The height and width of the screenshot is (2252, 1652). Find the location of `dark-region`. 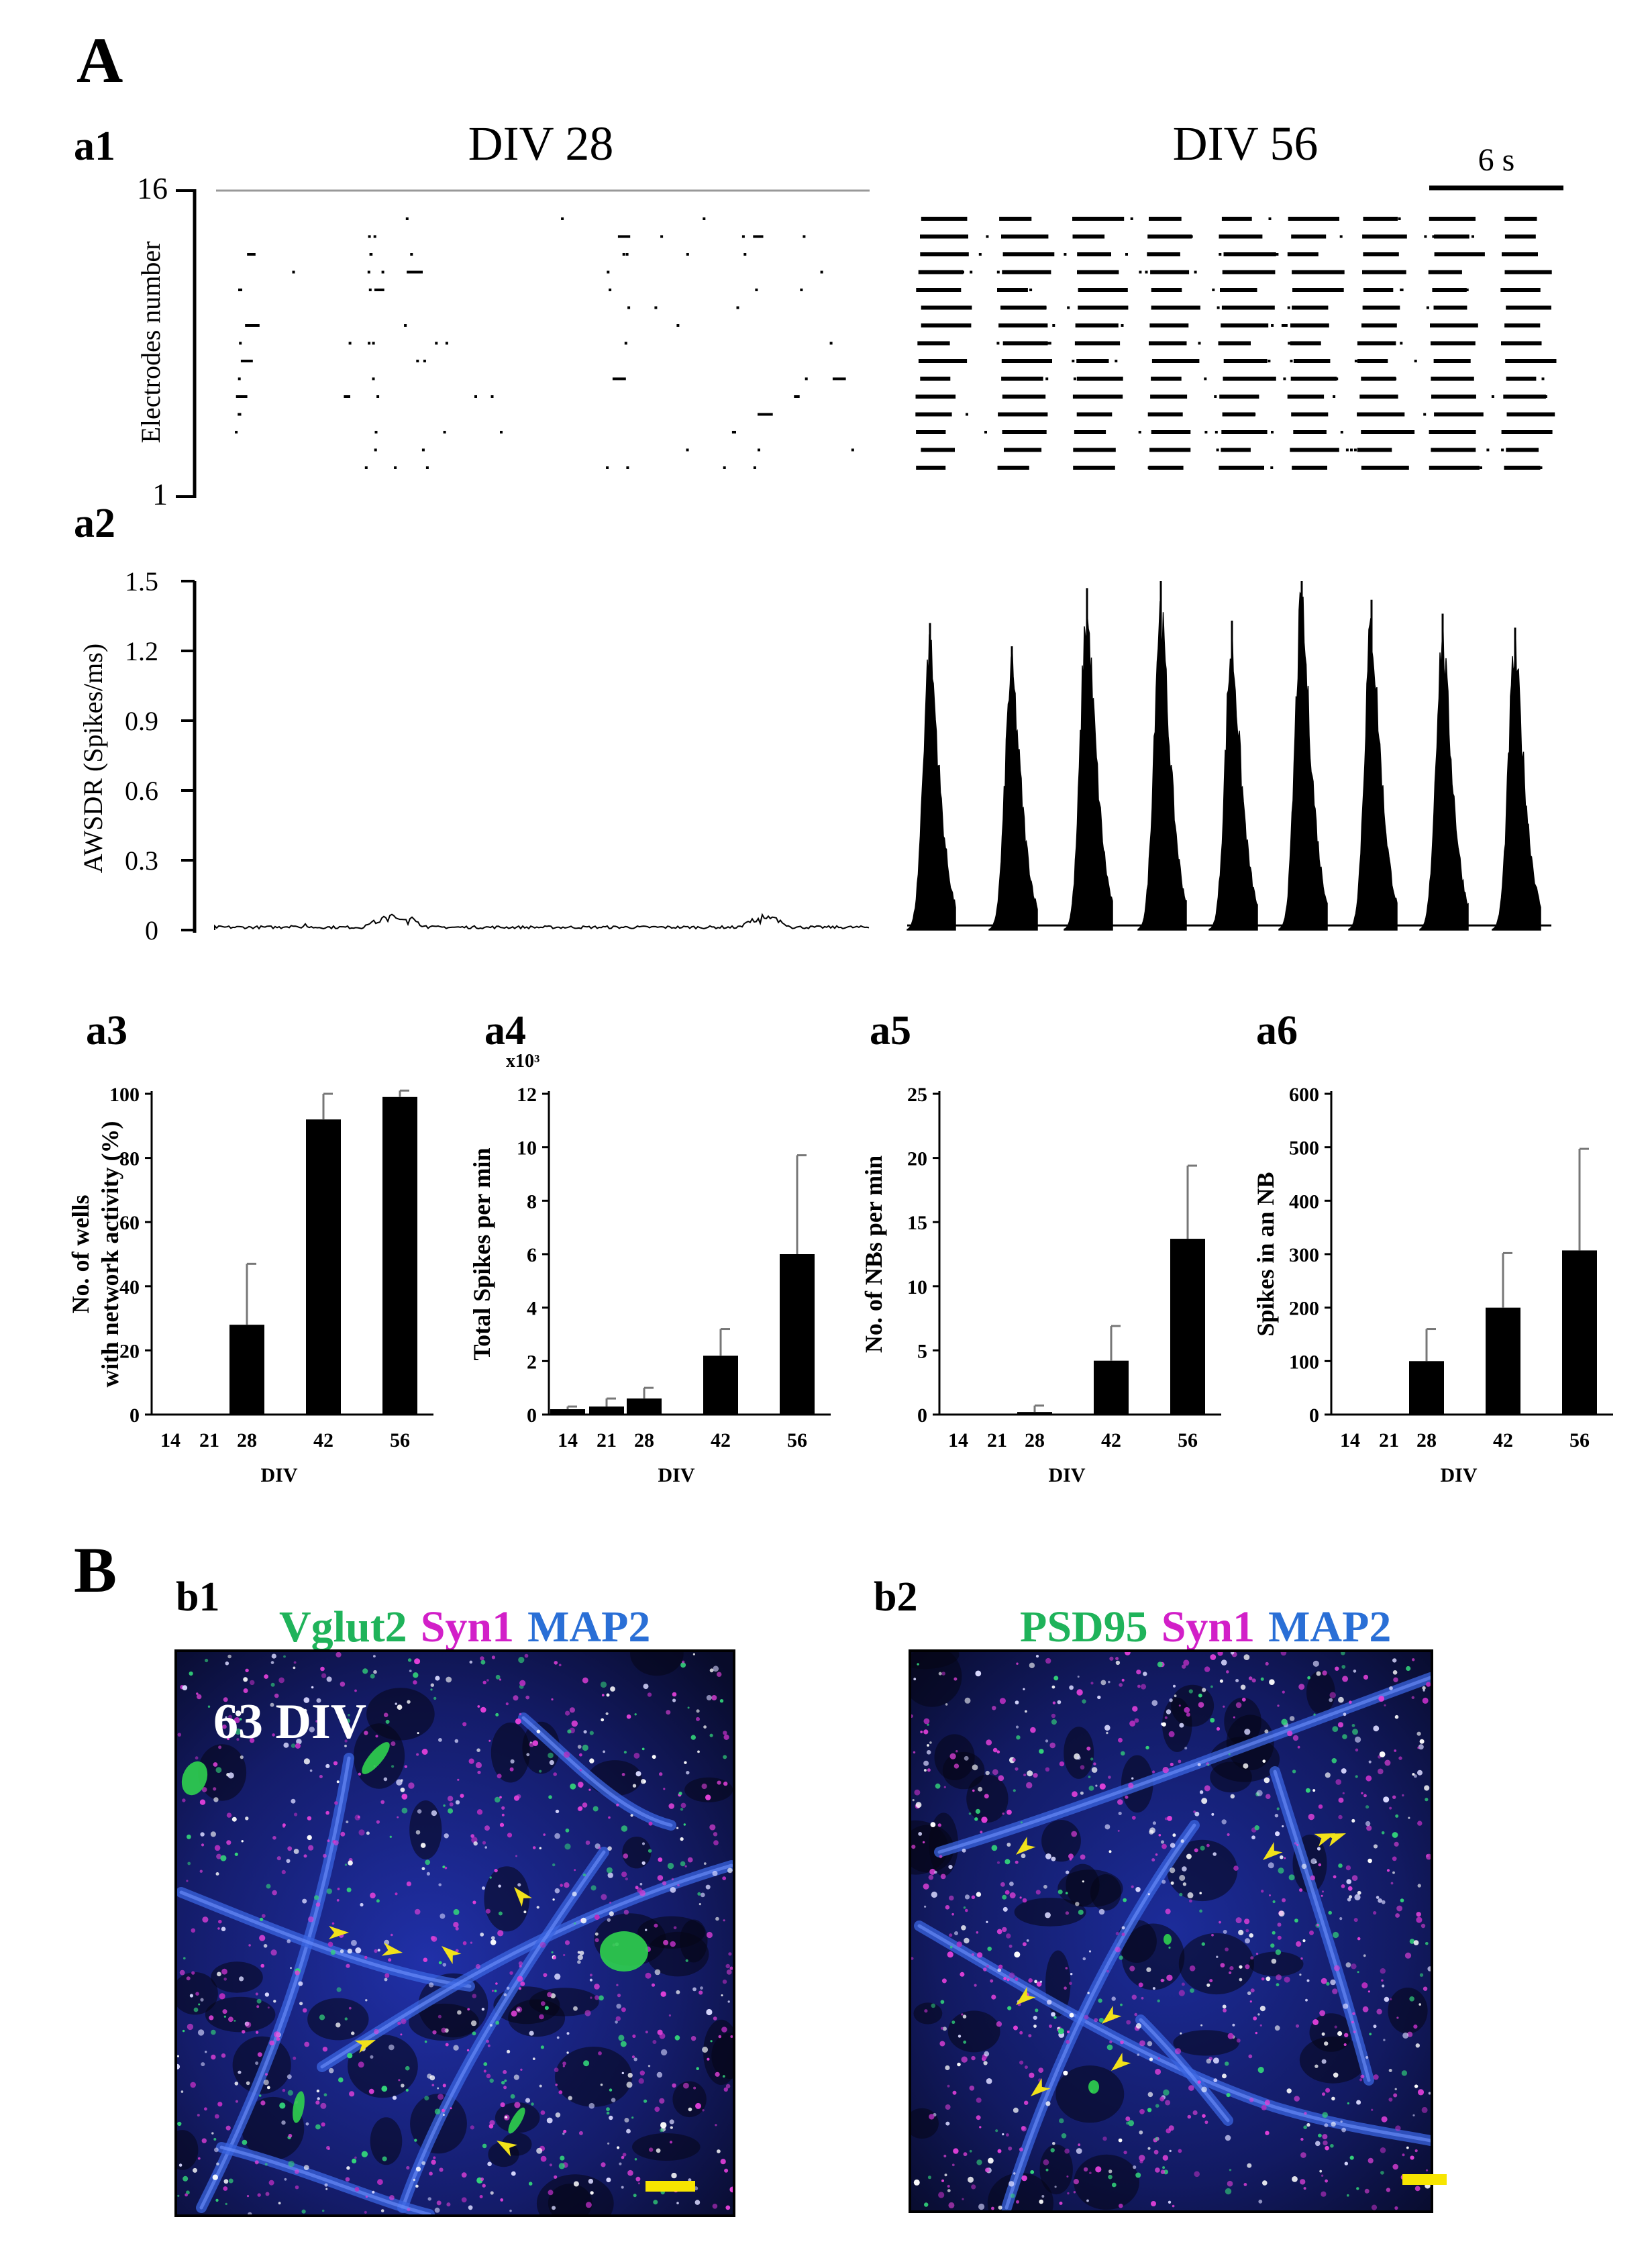

dark-region is located at coordinates (1320, 1692).